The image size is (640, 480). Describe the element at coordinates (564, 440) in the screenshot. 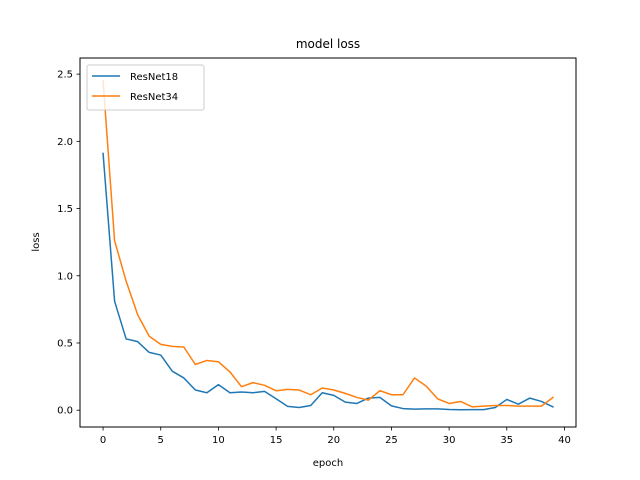

I see `x-tick-label: 40` at that location.